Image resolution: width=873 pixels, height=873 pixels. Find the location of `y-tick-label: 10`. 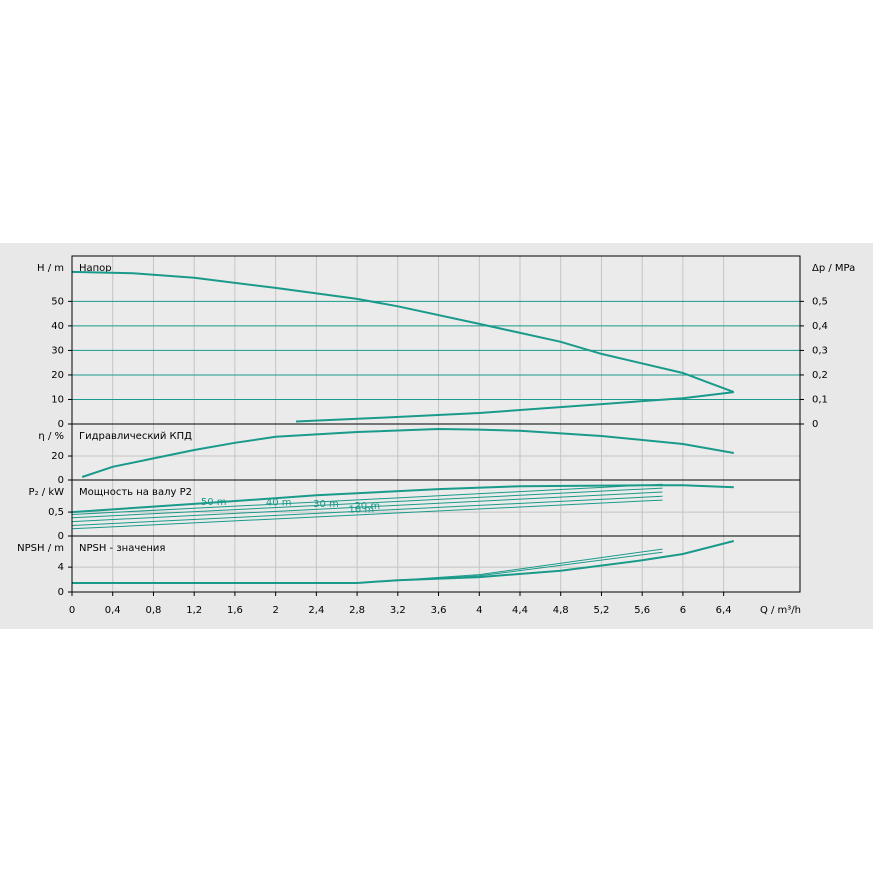

y-tick-label: 10 is located at coordinates (57, 399).